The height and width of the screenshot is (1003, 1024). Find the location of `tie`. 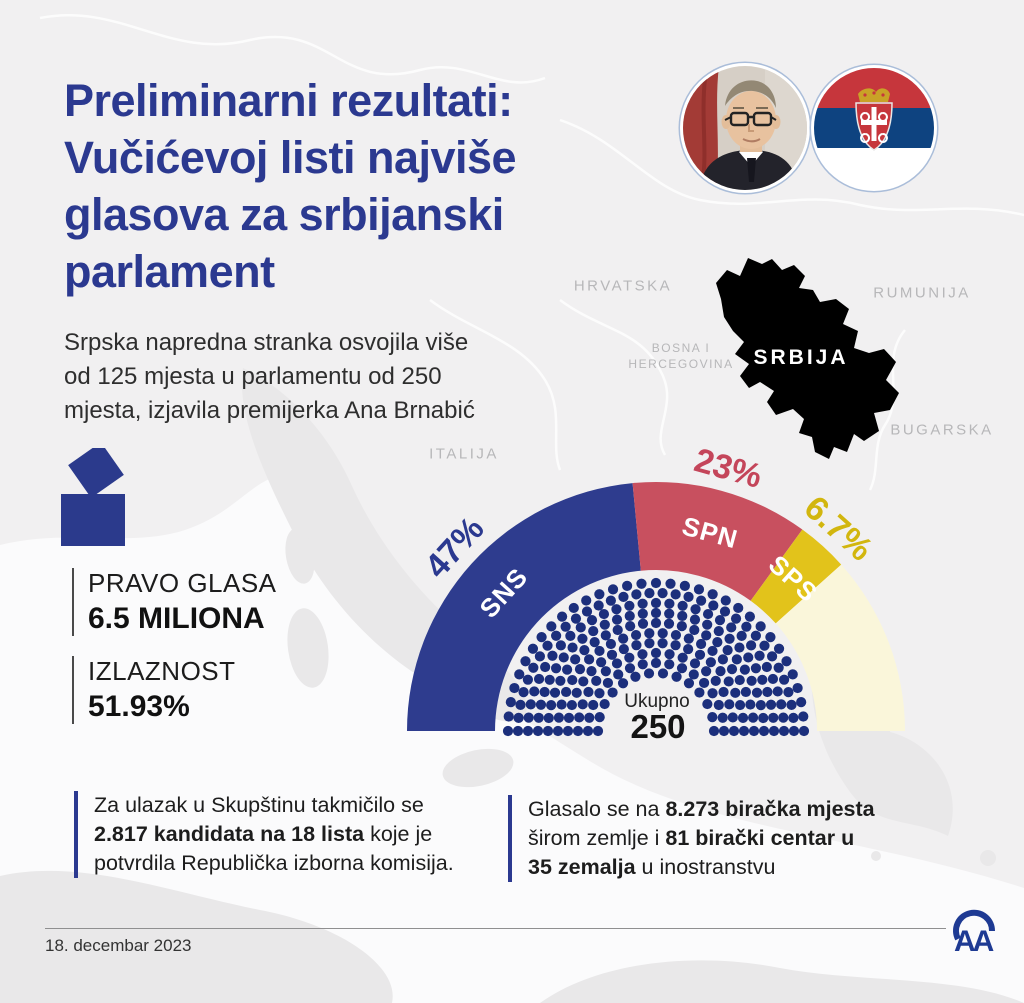

tie is located at coordinates (751, 170).